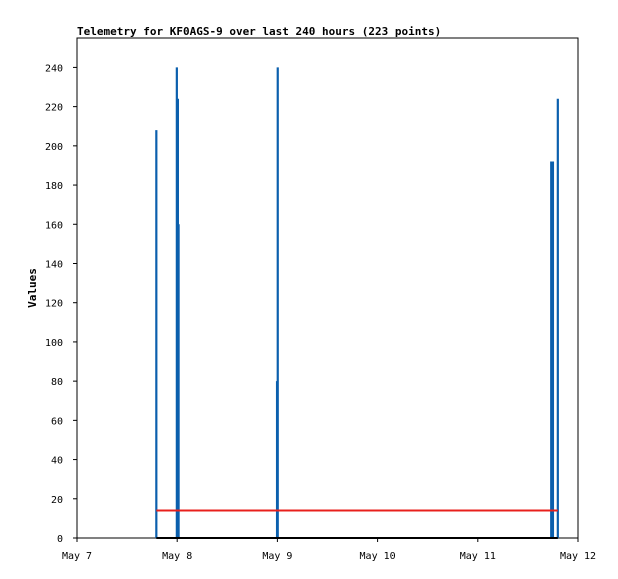 The width and height of the screenshot is (618, 579). Describe the element at coordinates (277, 556) in the screenshot. I see `x-tick-label: May 9` at that location.